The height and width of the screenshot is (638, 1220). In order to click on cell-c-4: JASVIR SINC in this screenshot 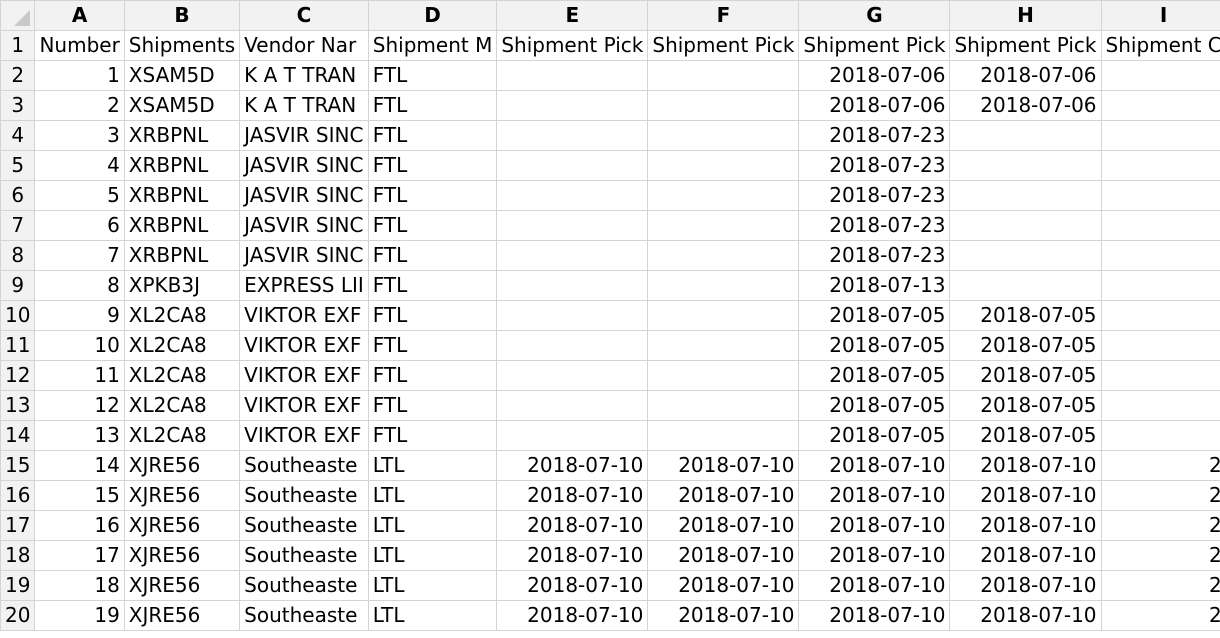, I will do `click(304, 135)`.